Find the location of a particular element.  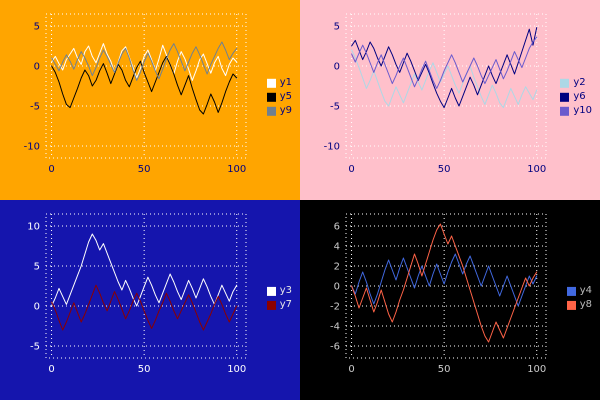

legend-label-y9: y9 is located at coordinates (285, 110).